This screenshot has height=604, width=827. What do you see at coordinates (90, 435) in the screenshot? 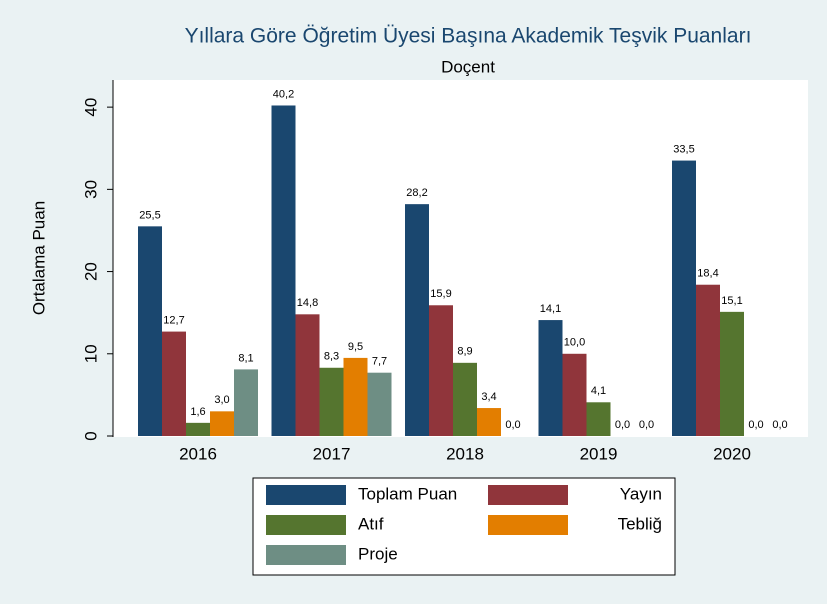
I see `y-tick-label: 0` at bounding box center [90, 435].